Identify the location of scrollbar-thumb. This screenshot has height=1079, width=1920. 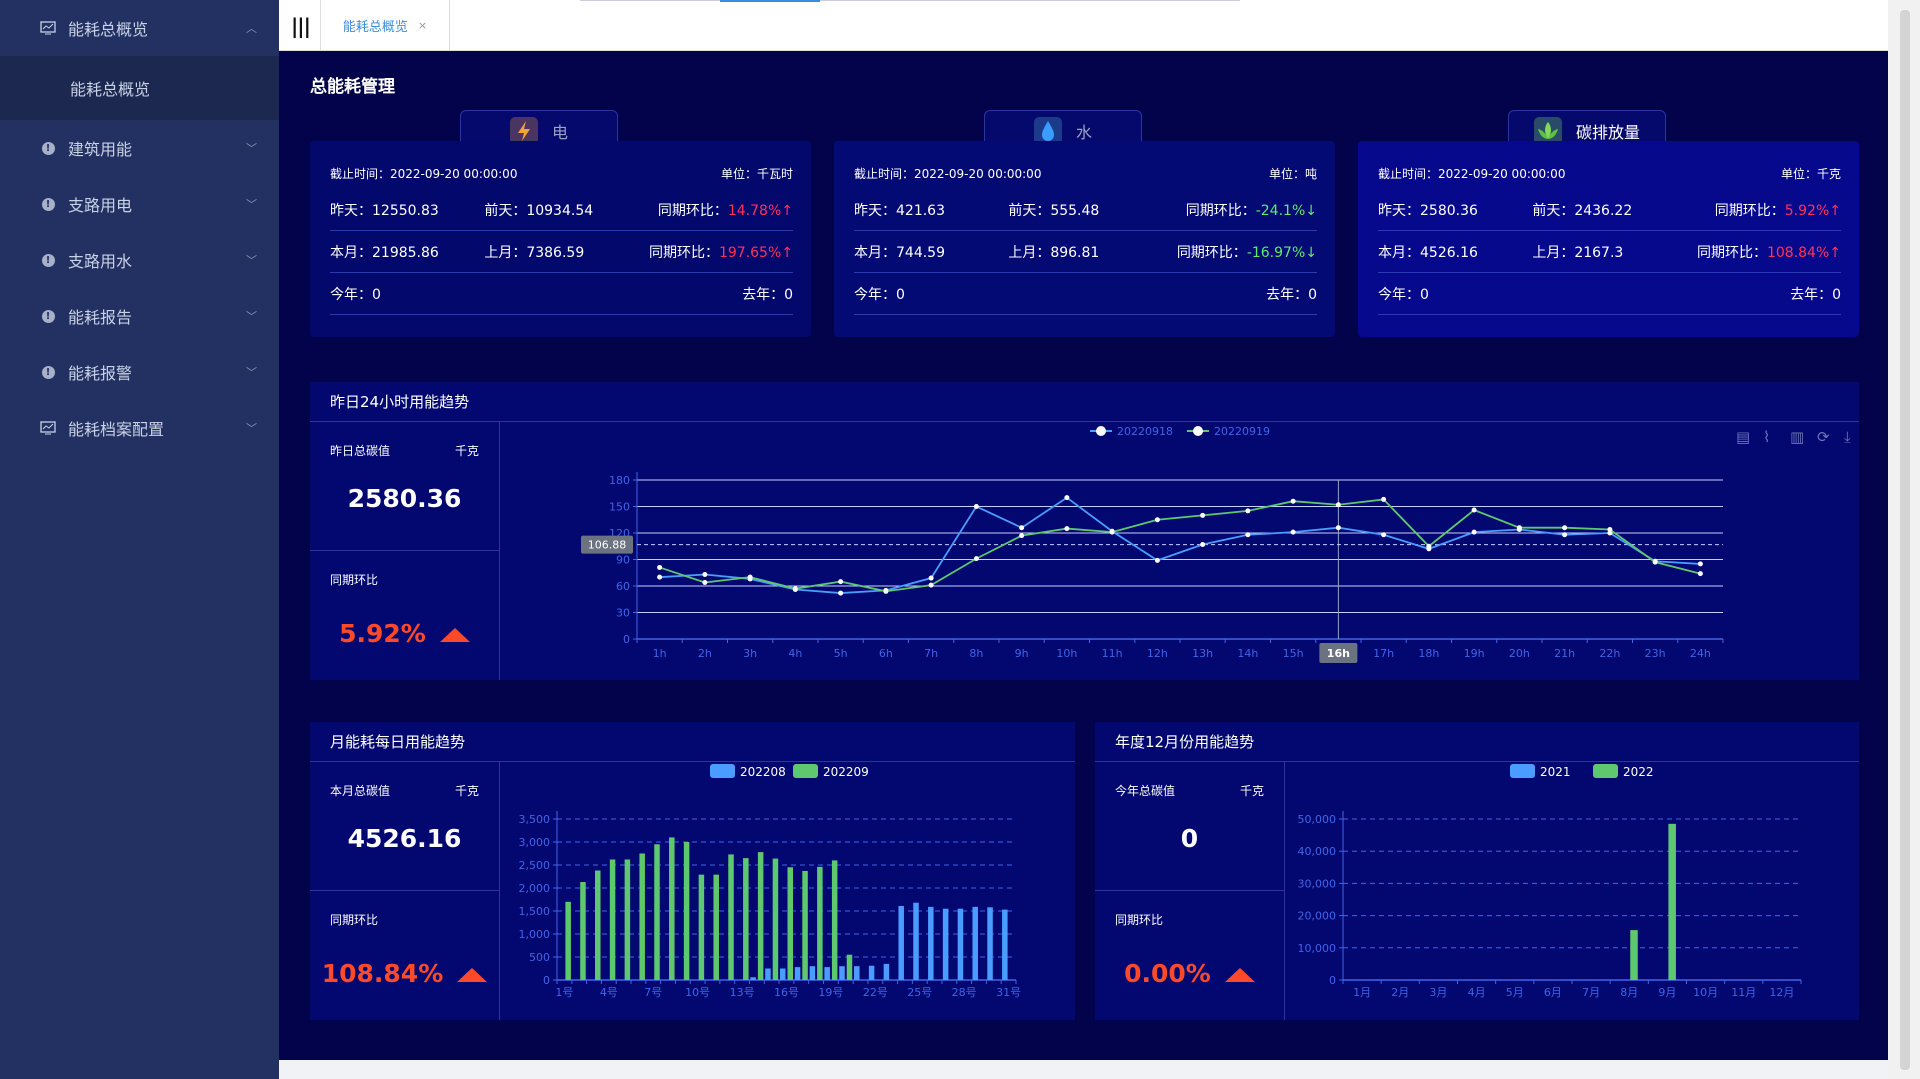
(1905, 540).